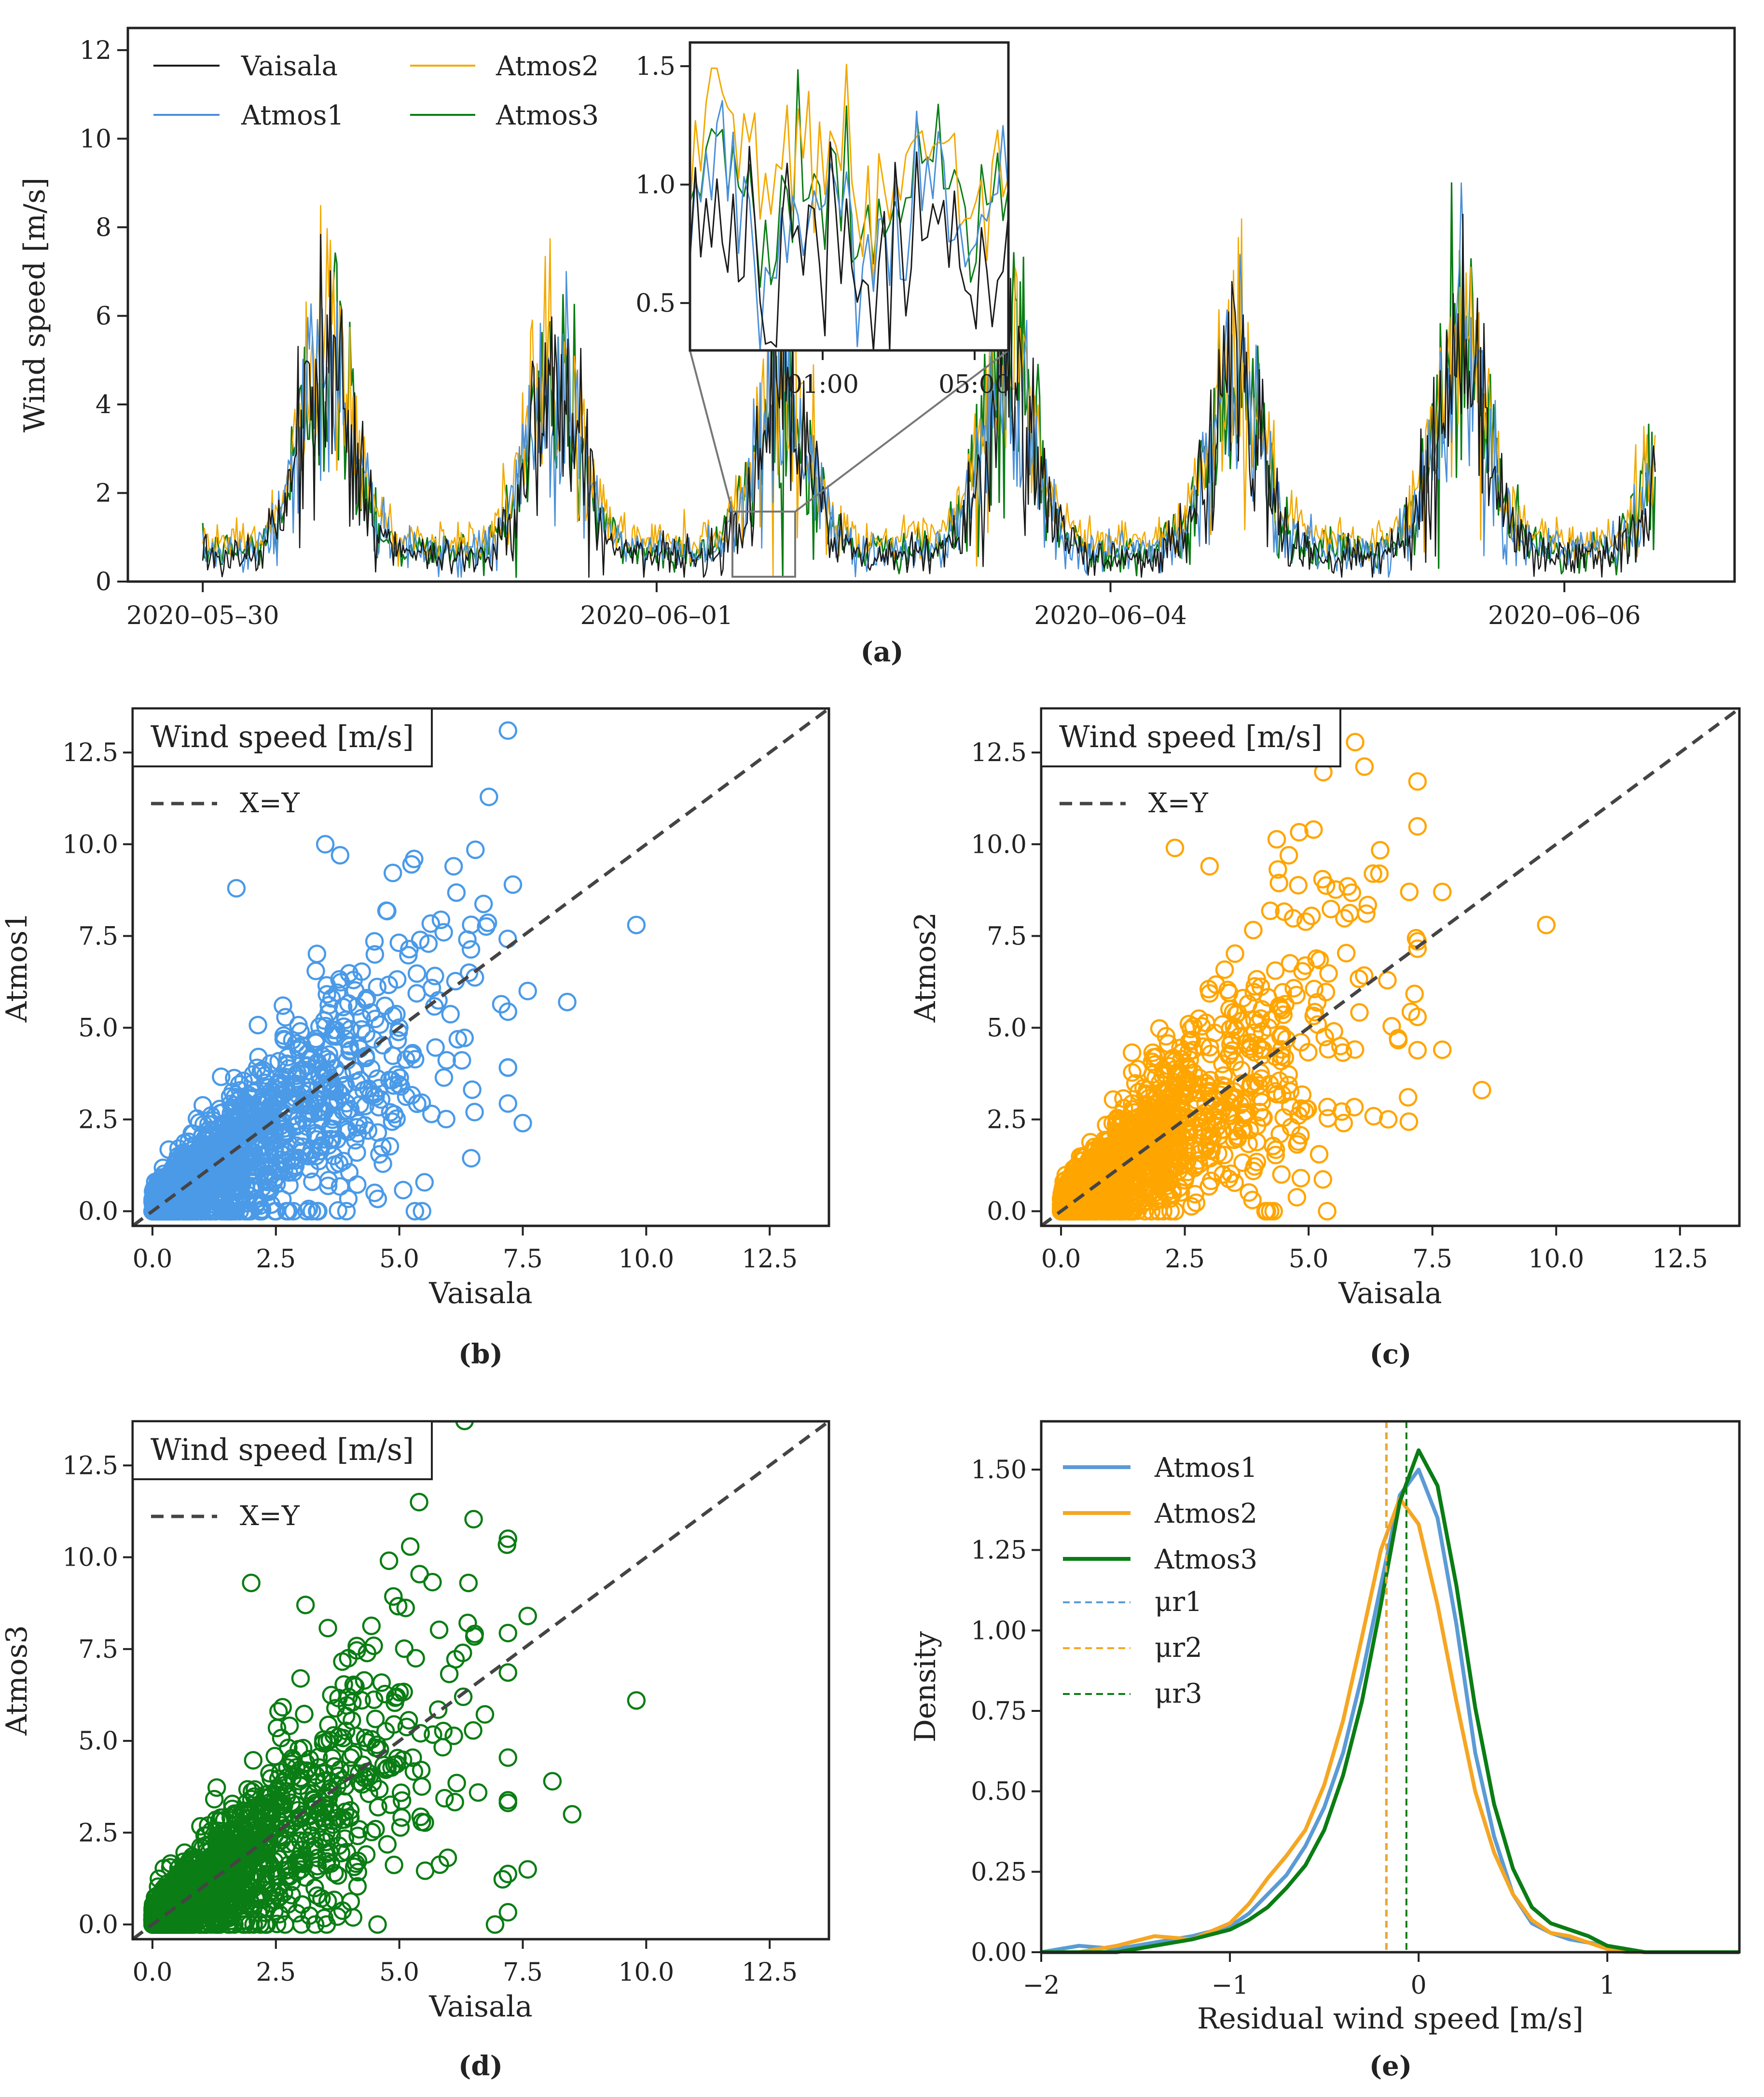 This screenshot has height=2097, width=1764. Describe the element at coordinates (270, 1516) in the screenshot. I see `legend-label-x-equals-y: X=Y` at that location.